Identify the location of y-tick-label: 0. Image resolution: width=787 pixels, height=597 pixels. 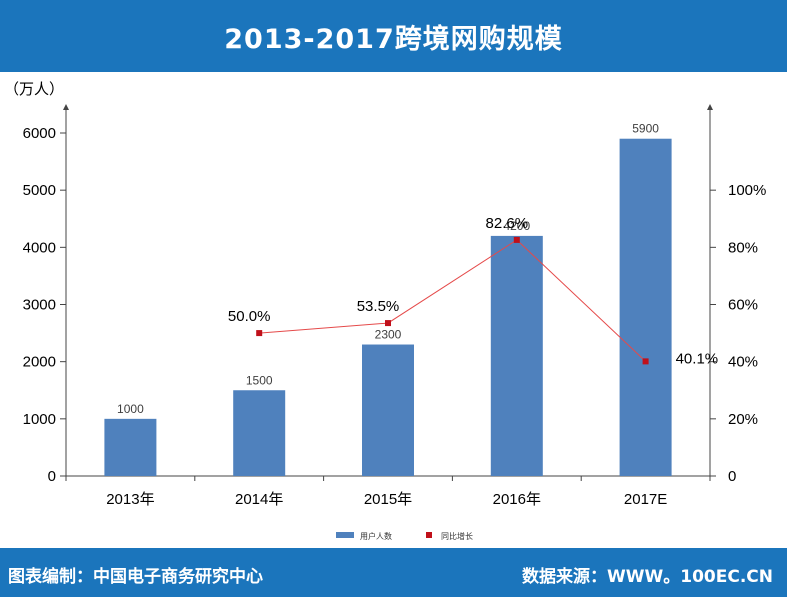
(52, 476).